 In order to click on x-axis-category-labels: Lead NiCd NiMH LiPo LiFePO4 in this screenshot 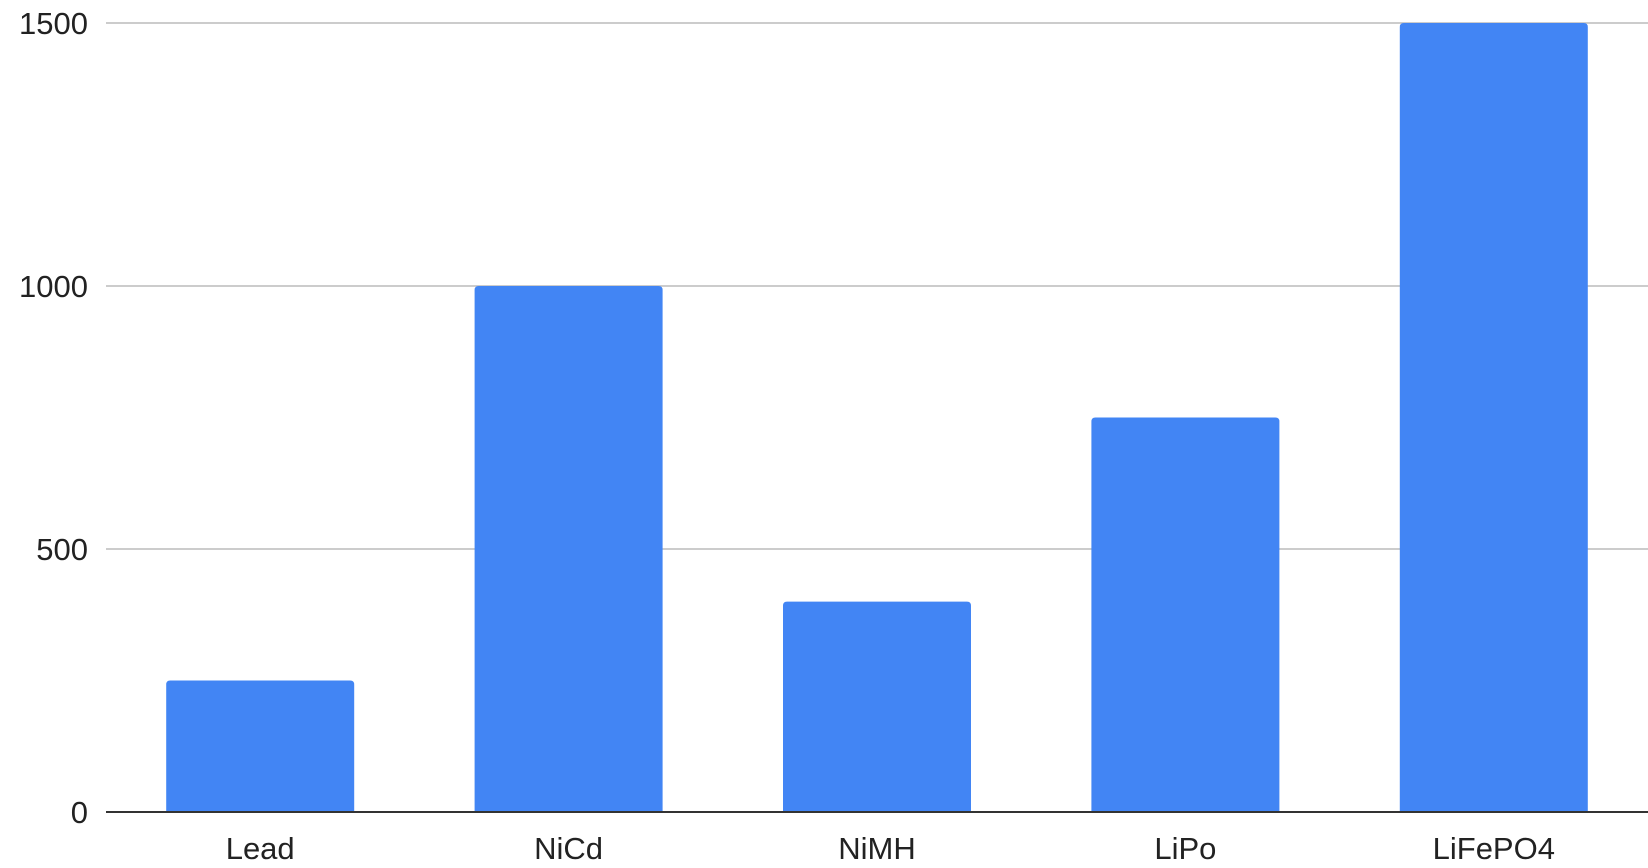, I will do `click(890, 848)`.